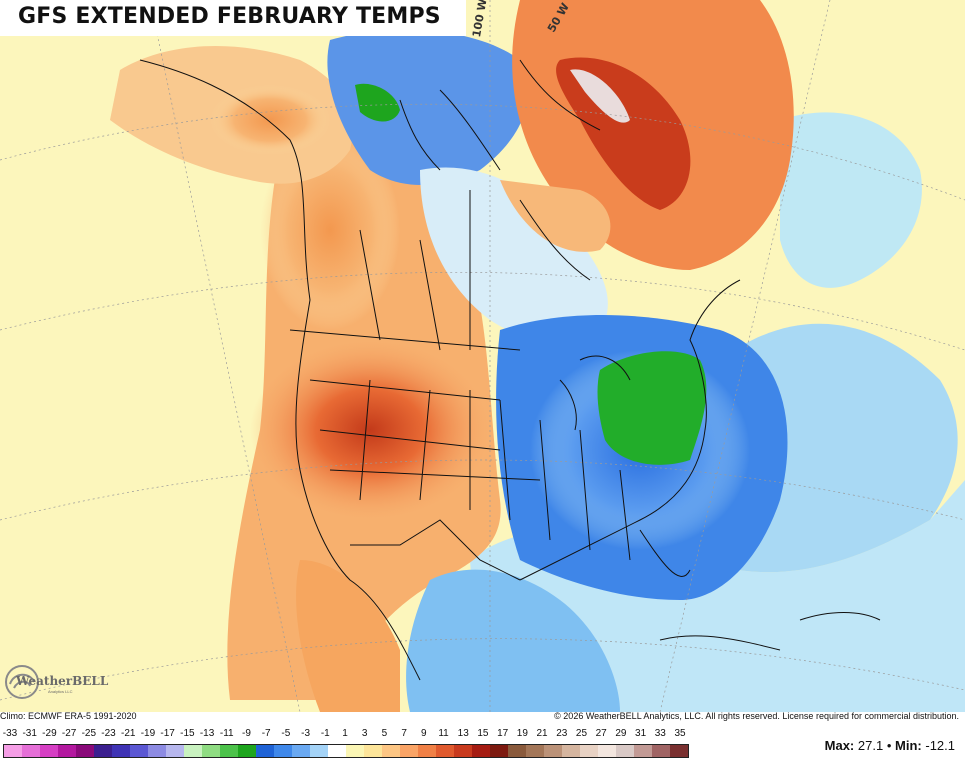 The image size is (965, 761). I want to click on legend-tick: 1, so click(345, 733).